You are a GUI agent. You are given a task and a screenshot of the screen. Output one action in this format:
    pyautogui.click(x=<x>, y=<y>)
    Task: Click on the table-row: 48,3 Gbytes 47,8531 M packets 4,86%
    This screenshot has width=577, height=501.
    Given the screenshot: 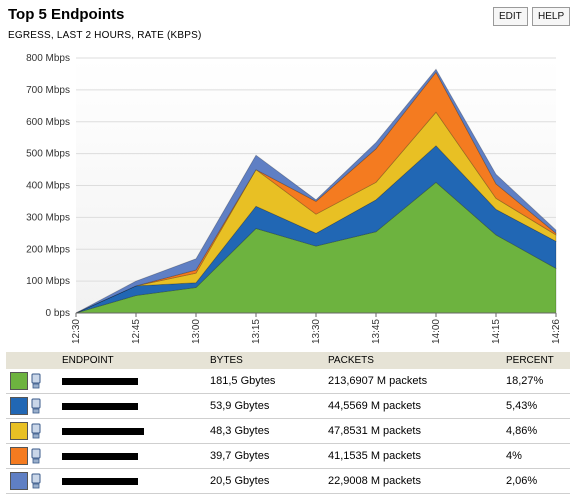 What is the action you would take?
    pyautogui.click(x=288, y=431)
    